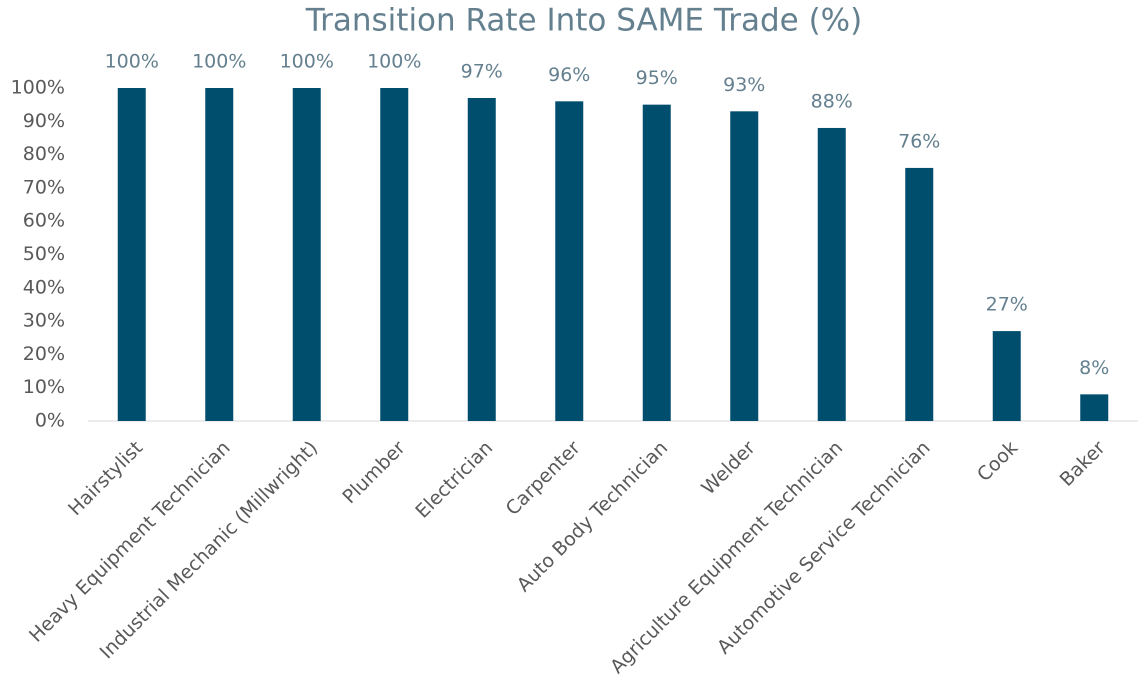  What do you see at coordinates (1094, 368) in the screenshot?
I see `data-label: 8%` at bounding box center [1094, 368].